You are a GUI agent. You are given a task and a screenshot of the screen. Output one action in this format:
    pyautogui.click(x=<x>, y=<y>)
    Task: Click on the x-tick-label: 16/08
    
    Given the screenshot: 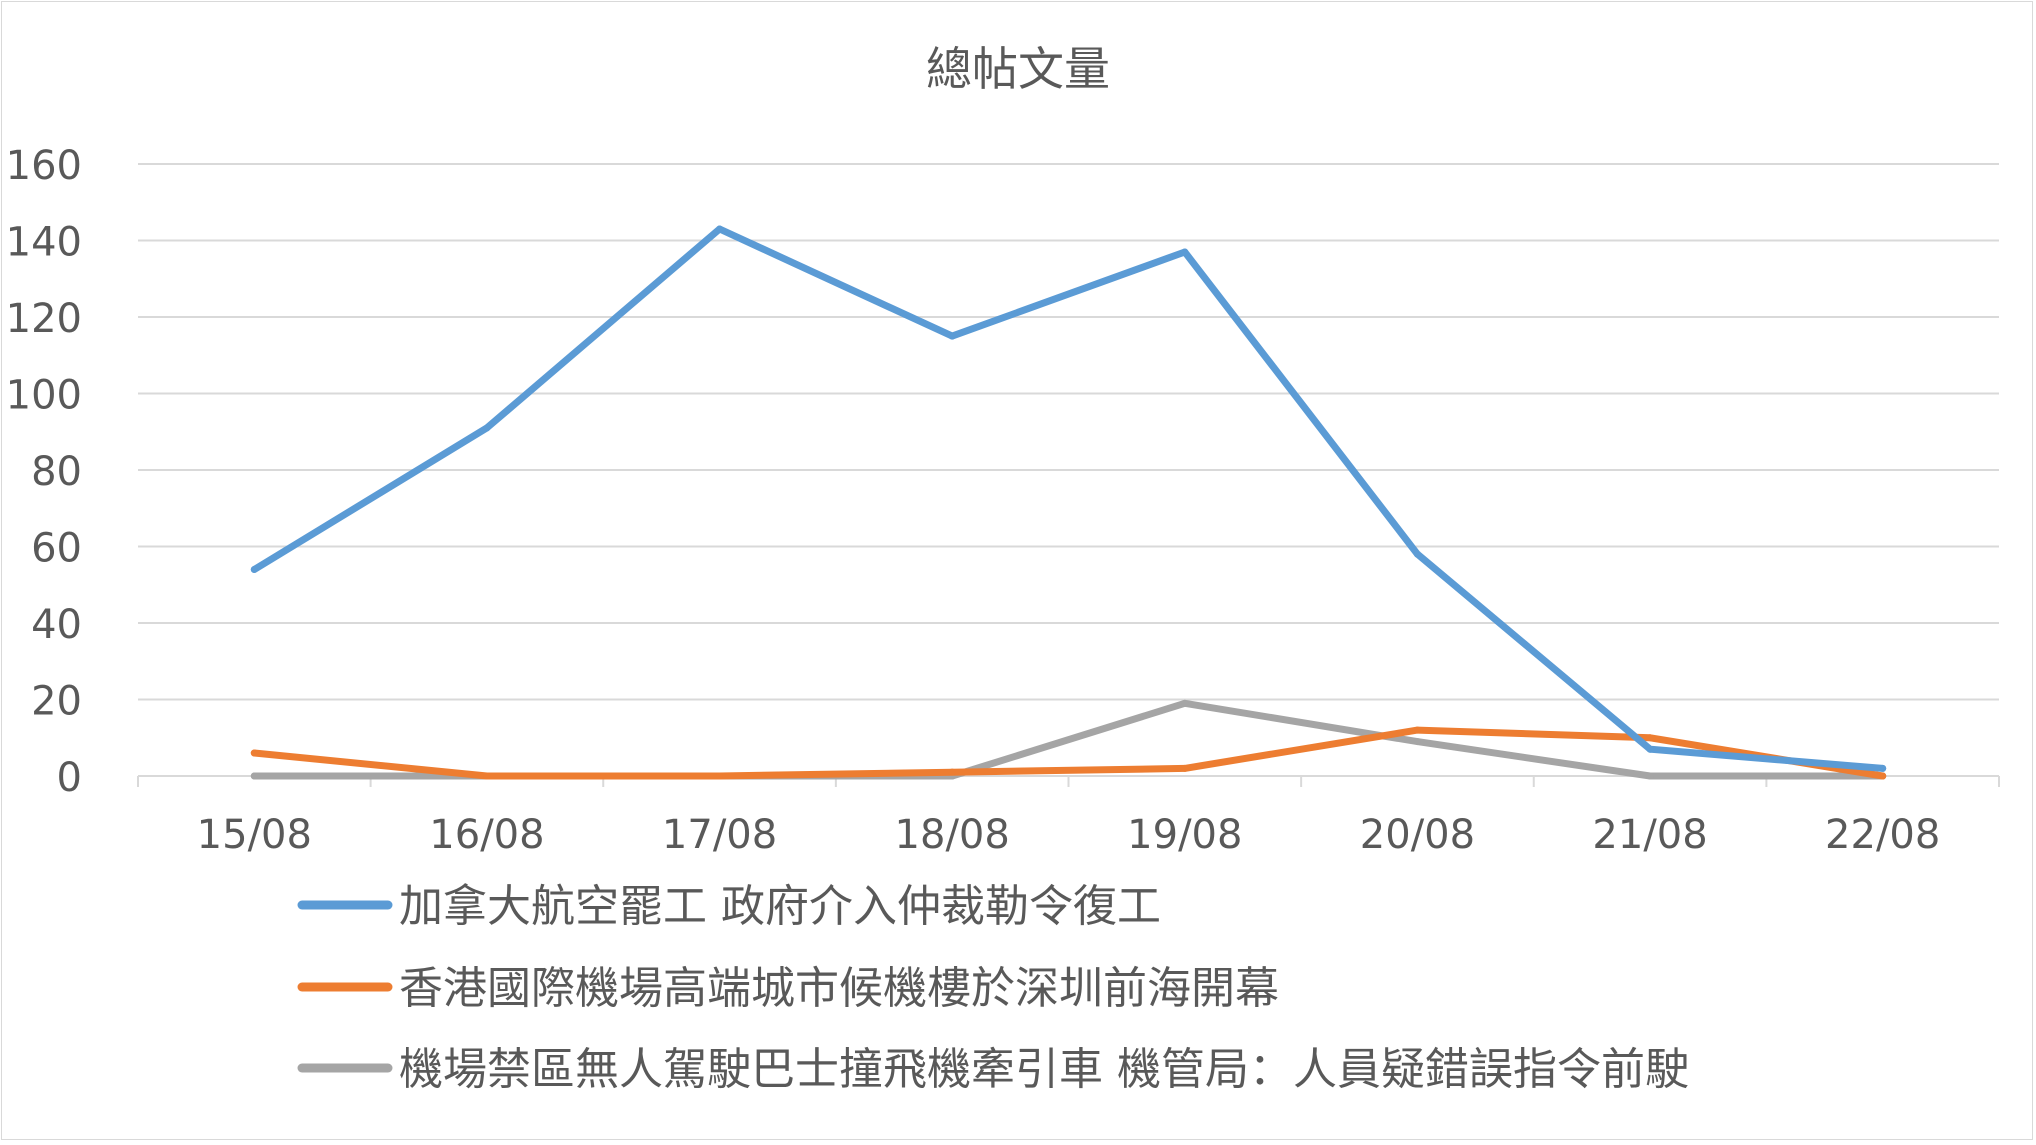 What is the action you would take?
    pyautogui.click(x=486, y=835)
    